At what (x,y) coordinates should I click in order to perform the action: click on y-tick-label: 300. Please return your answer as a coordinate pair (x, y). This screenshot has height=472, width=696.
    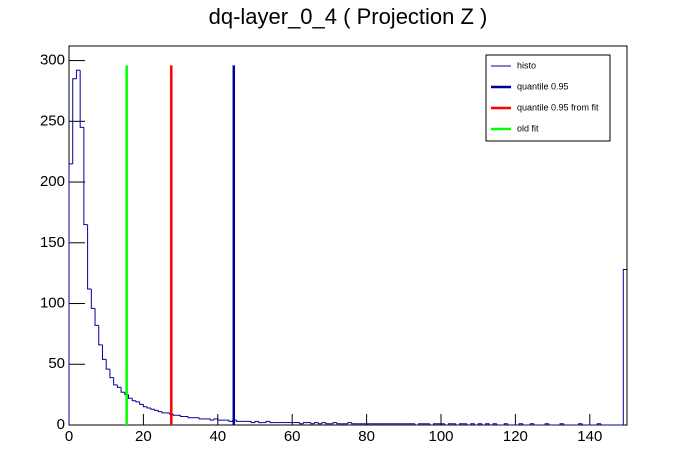
    Looking at the image, I should click on (52, 60).